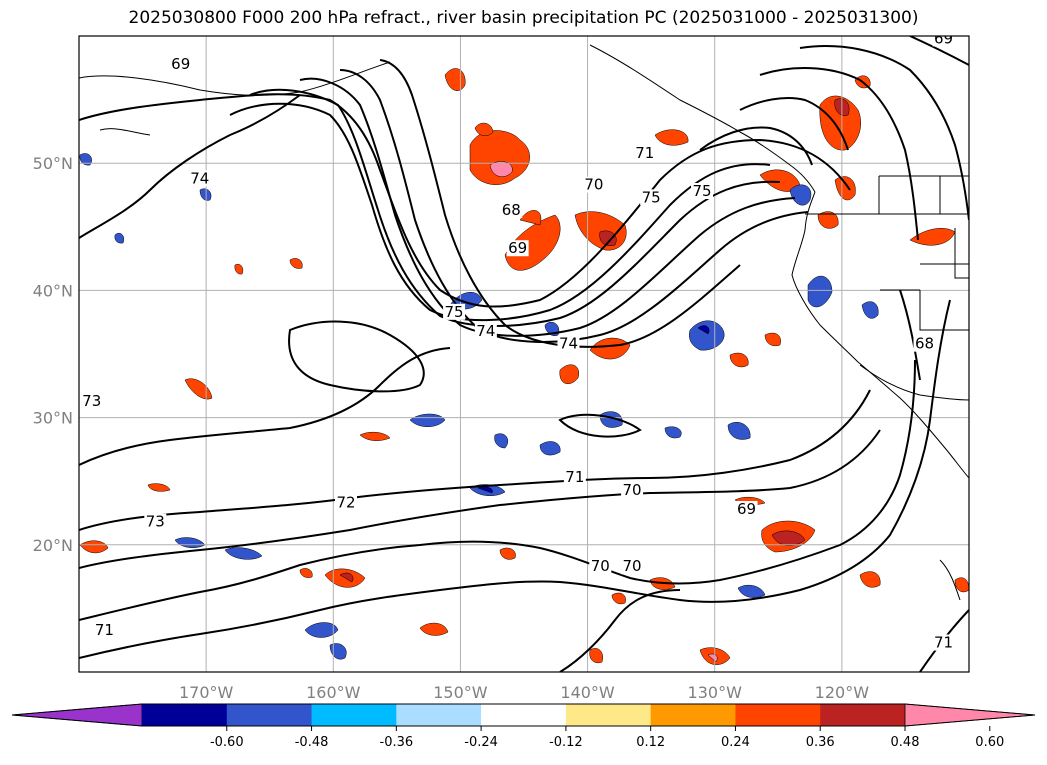 This screenshot has width=1047, height=765. I want to click on lat-label: 20°N, so click(53, 545).